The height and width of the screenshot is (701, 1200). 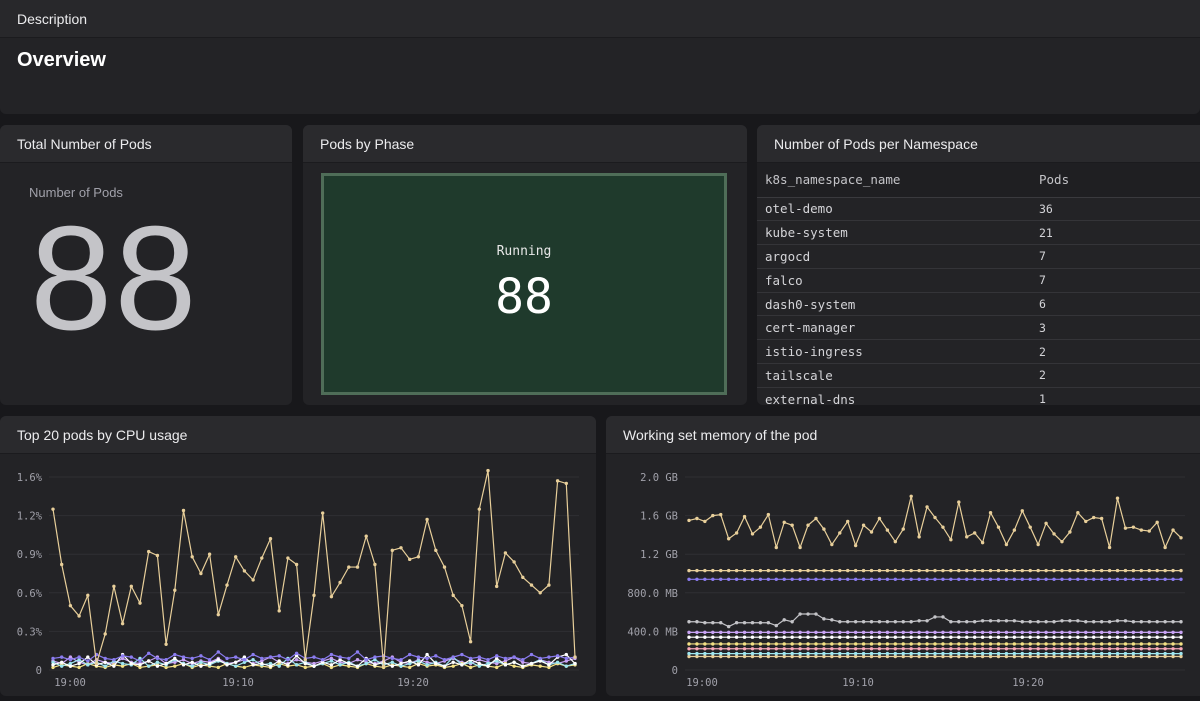 What do you see at coordinates (1119, 180) in the screenshot?
I see `column-header-pods: Pods` at bounding box center [1119, 180].